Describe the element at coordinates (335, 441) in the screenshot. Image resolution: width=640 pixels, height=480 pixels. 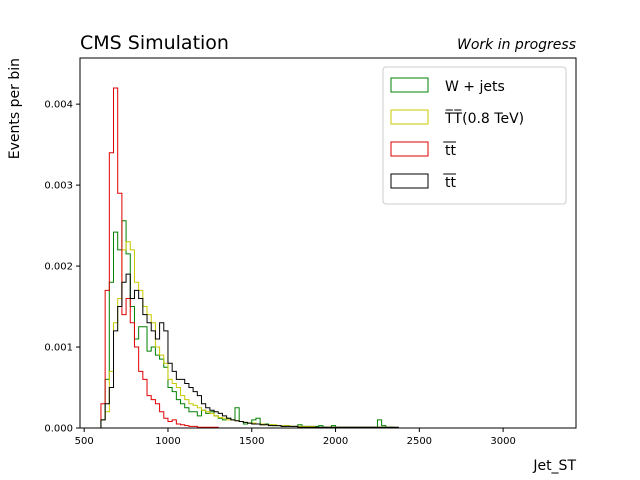
I see `x-tick-label: 2000` at that location.